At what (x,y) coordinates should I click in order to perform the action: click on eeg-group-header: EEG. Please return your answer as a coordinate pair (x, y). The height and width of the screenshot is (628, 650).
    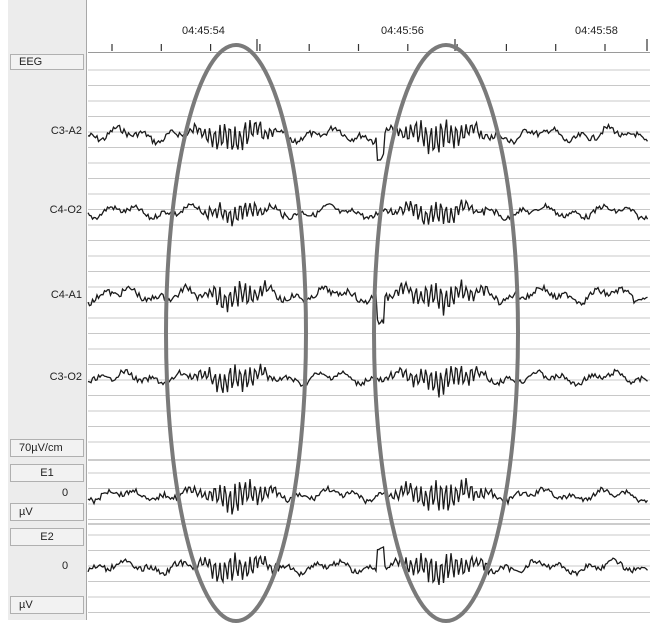
    Looking at the image, I should click on (47, 62).